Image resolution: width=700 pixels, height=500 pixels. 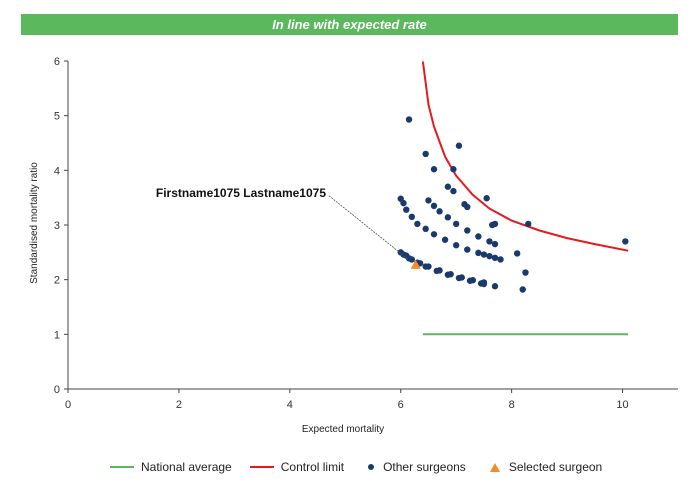 What do you see at coordinates (57, 171) in the screenshot?
I see `y-tick-label: 4` at bounding box center [57, 171].